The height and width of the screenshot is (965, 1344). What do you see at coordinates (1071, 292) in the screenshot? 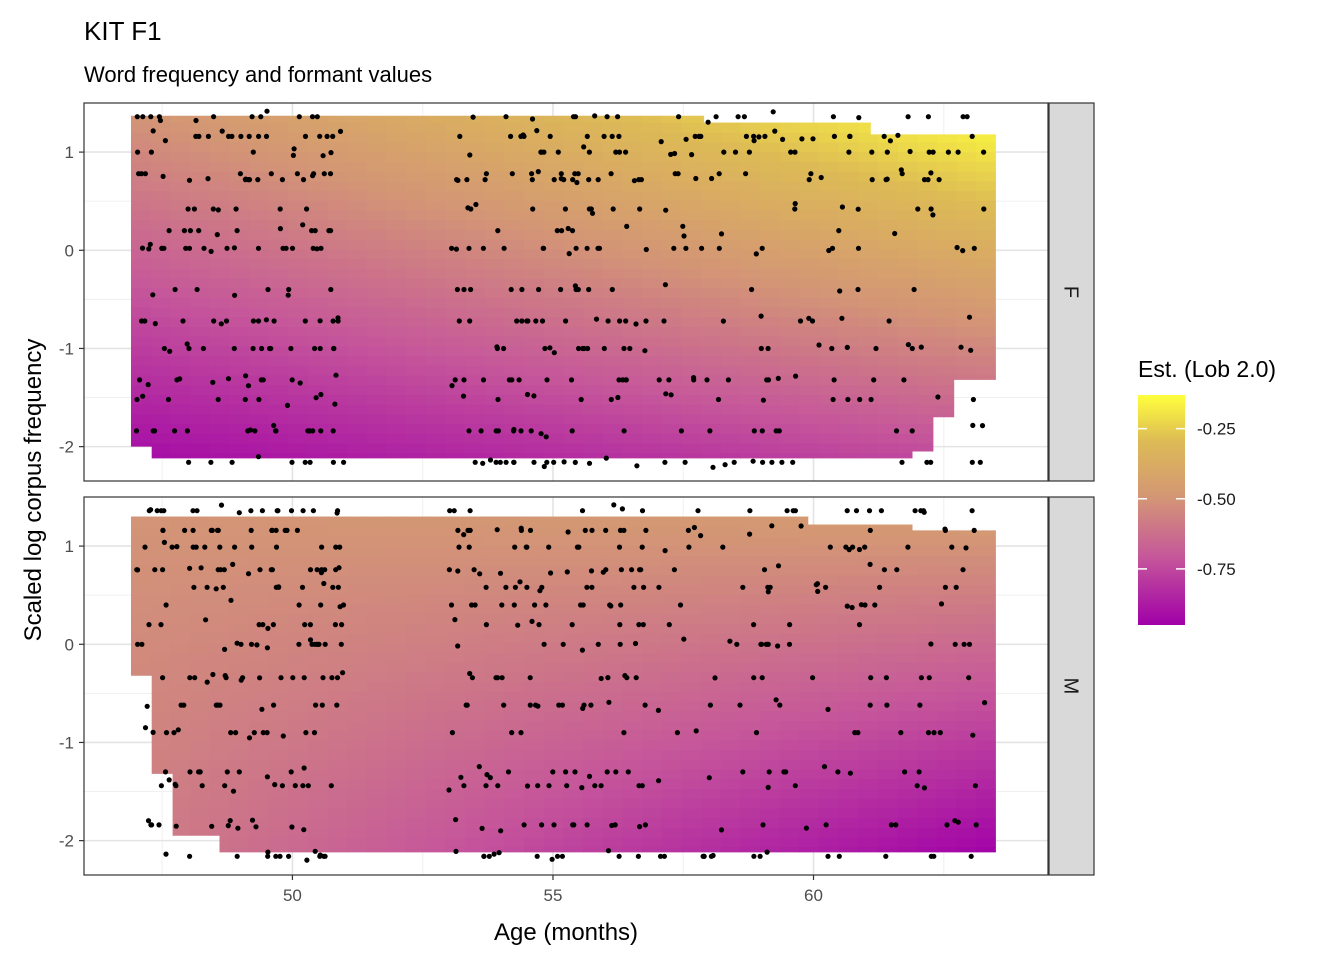
I see `facet-strip-label: F` at bounding box center [1071, 292].